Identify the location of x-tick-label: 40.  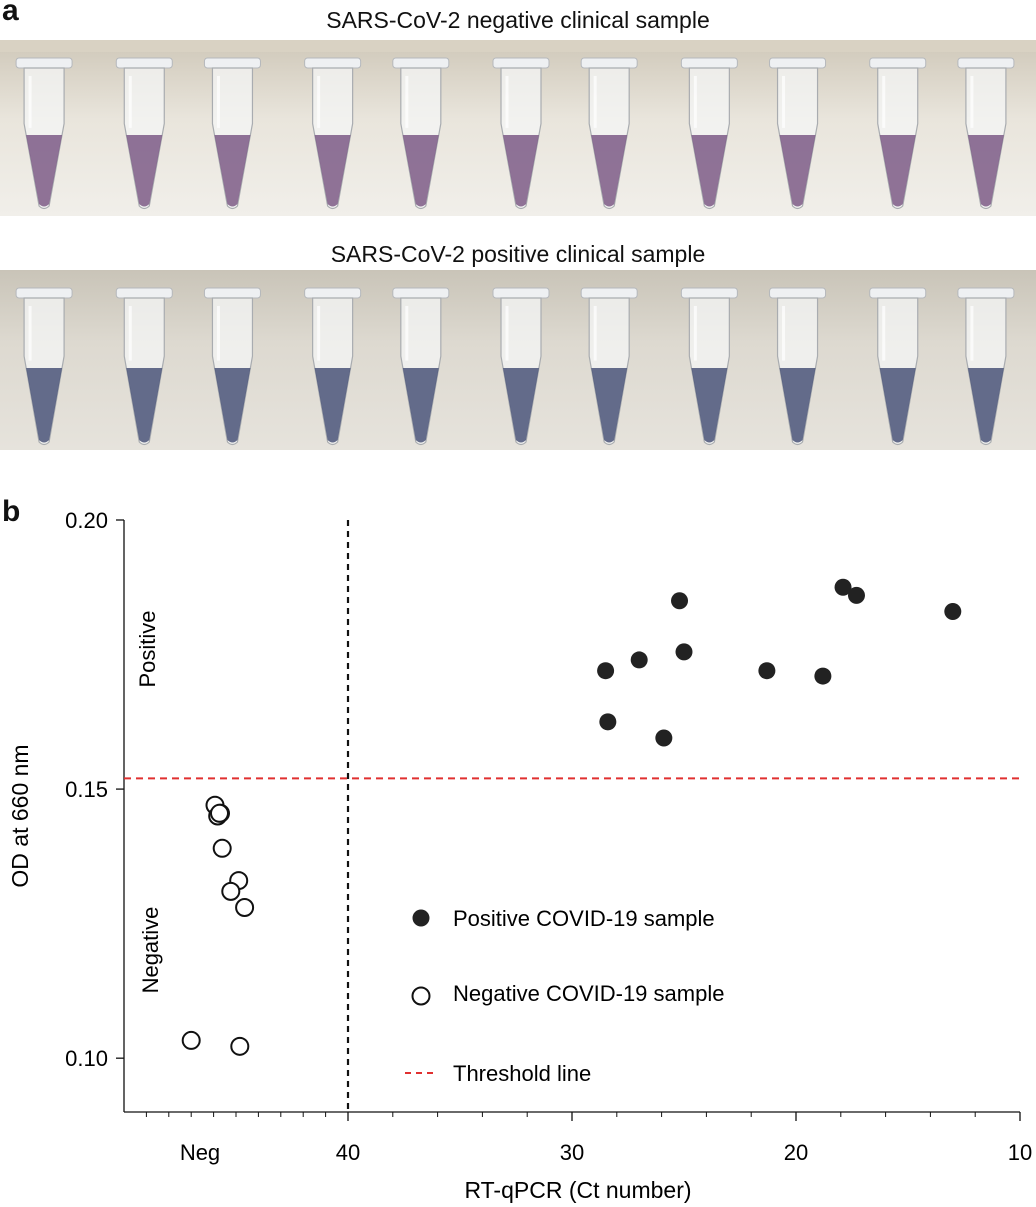
(348, 1152).